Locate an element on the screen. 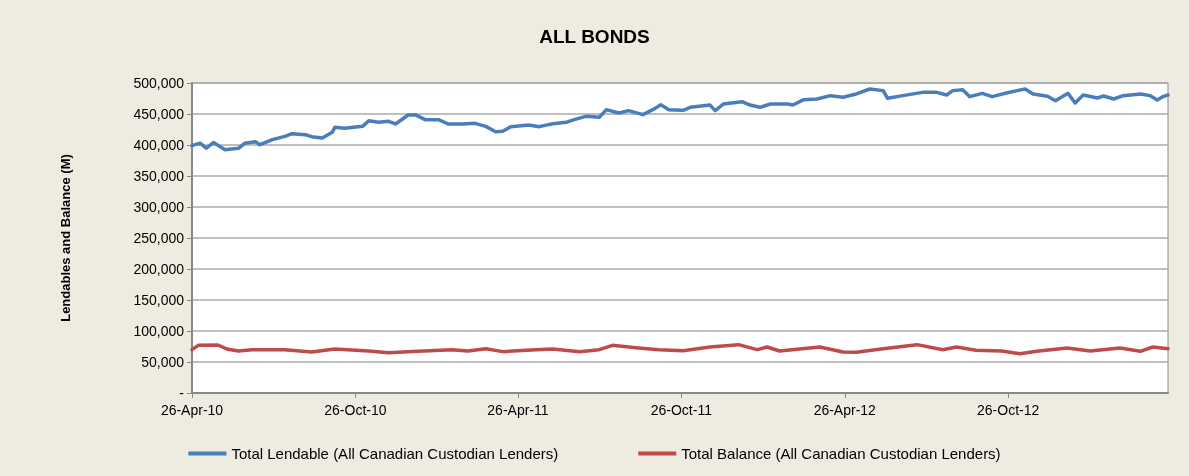  y-tick-label: - is located at coordinates (182, 393).